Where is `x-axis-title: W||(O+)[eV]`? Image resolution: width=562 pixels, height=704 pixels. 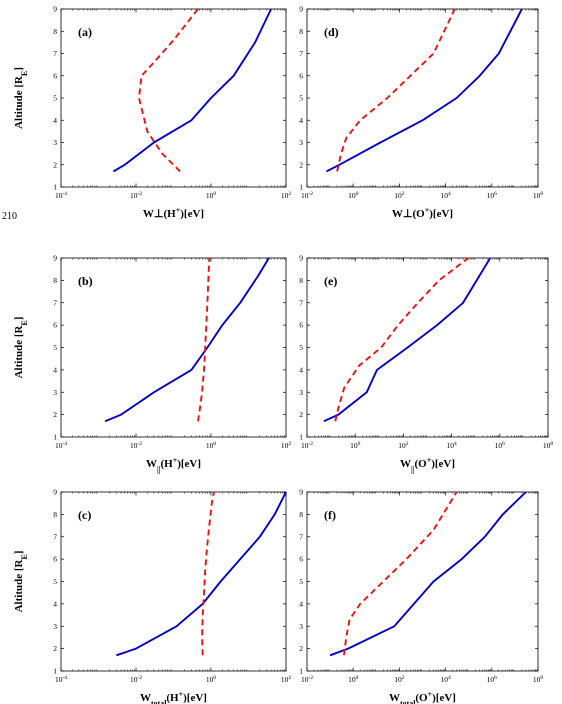 x-axis-title: W||(O+)[eV] is located at coordinates (427, 465).